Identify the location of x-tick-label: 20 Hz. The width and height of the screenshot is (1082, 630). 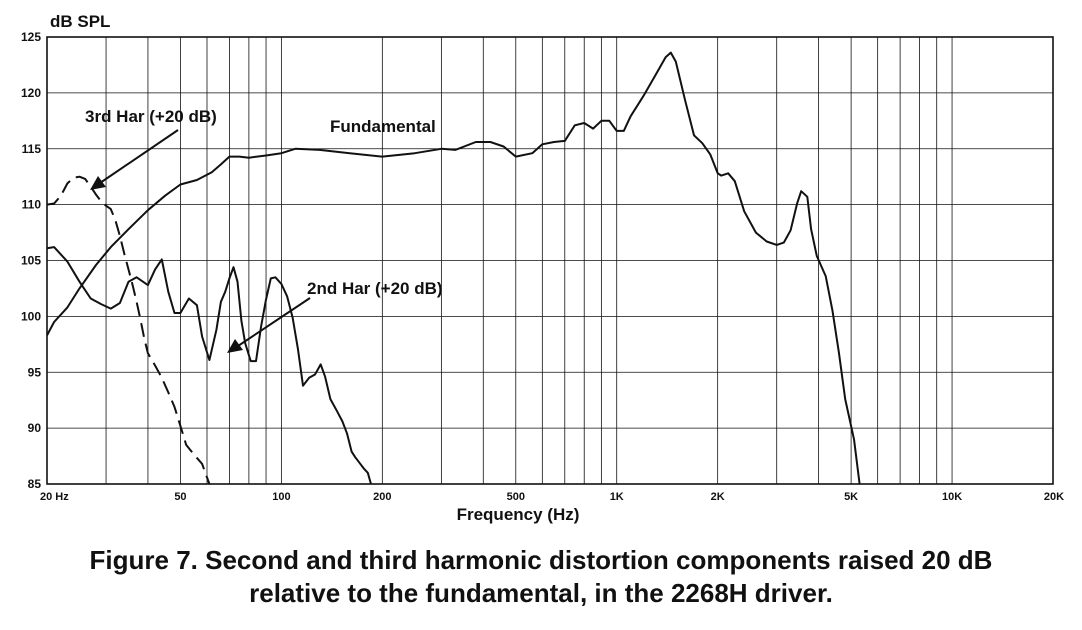
(54, 497).